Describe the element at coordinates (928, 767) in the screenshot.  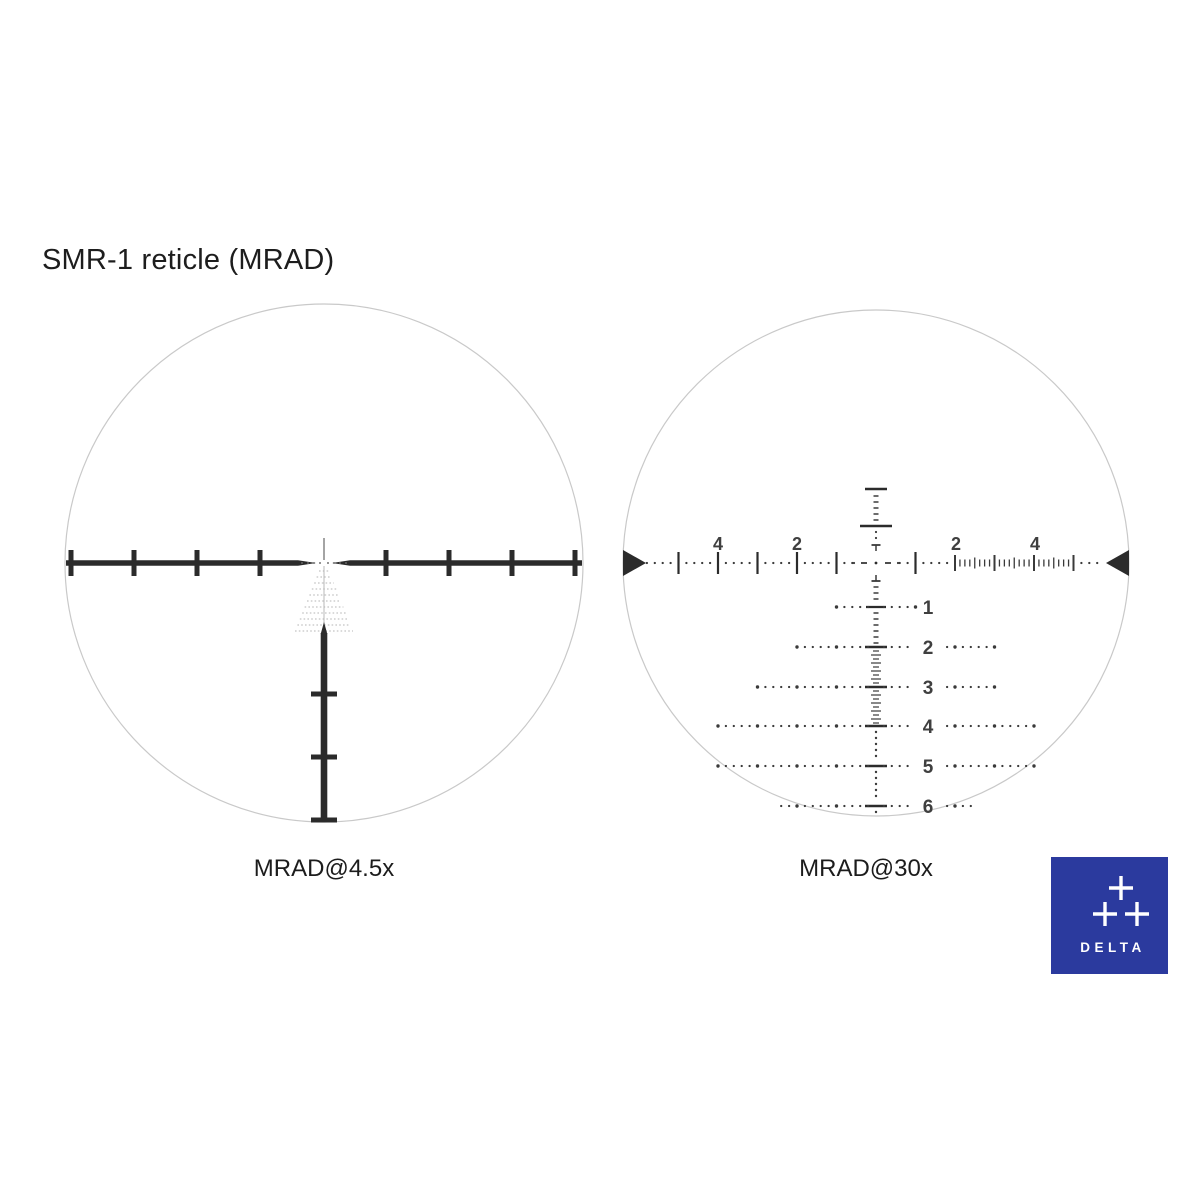
I see `drop-label-5: 5` at that location.